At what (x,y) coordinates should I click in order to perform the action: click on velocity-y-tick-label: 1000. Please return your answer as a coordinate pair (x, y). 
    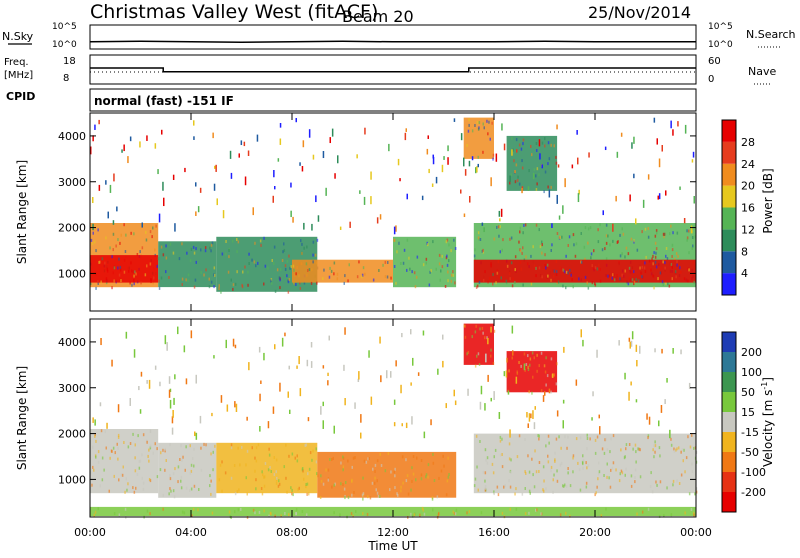
    Looking at the image, I should click on (72, 479).